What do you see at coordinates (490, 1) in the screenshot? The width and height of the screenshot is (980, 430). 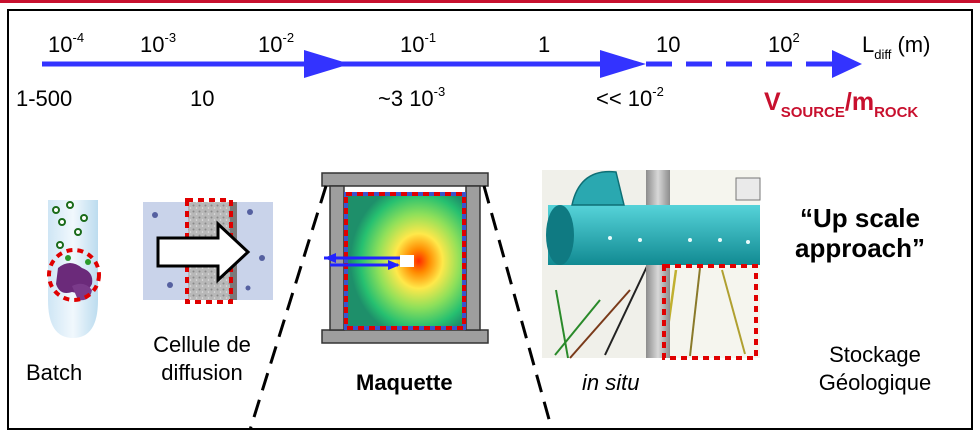 I see `top-accent-line` at bounding box center [490, 1].